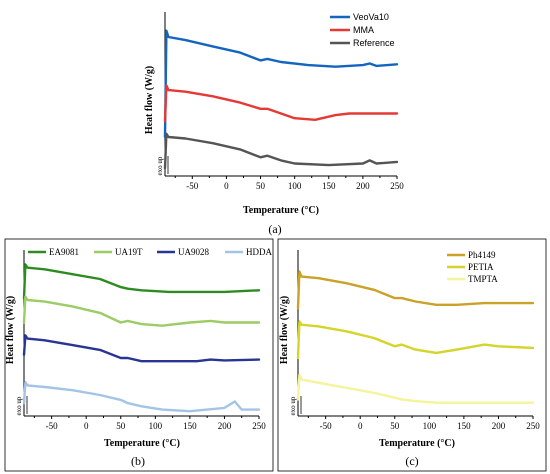 The width and height of the screenshot is (550, 474). I want to click on exo-up-label-c: exo up, so click(293, 405).